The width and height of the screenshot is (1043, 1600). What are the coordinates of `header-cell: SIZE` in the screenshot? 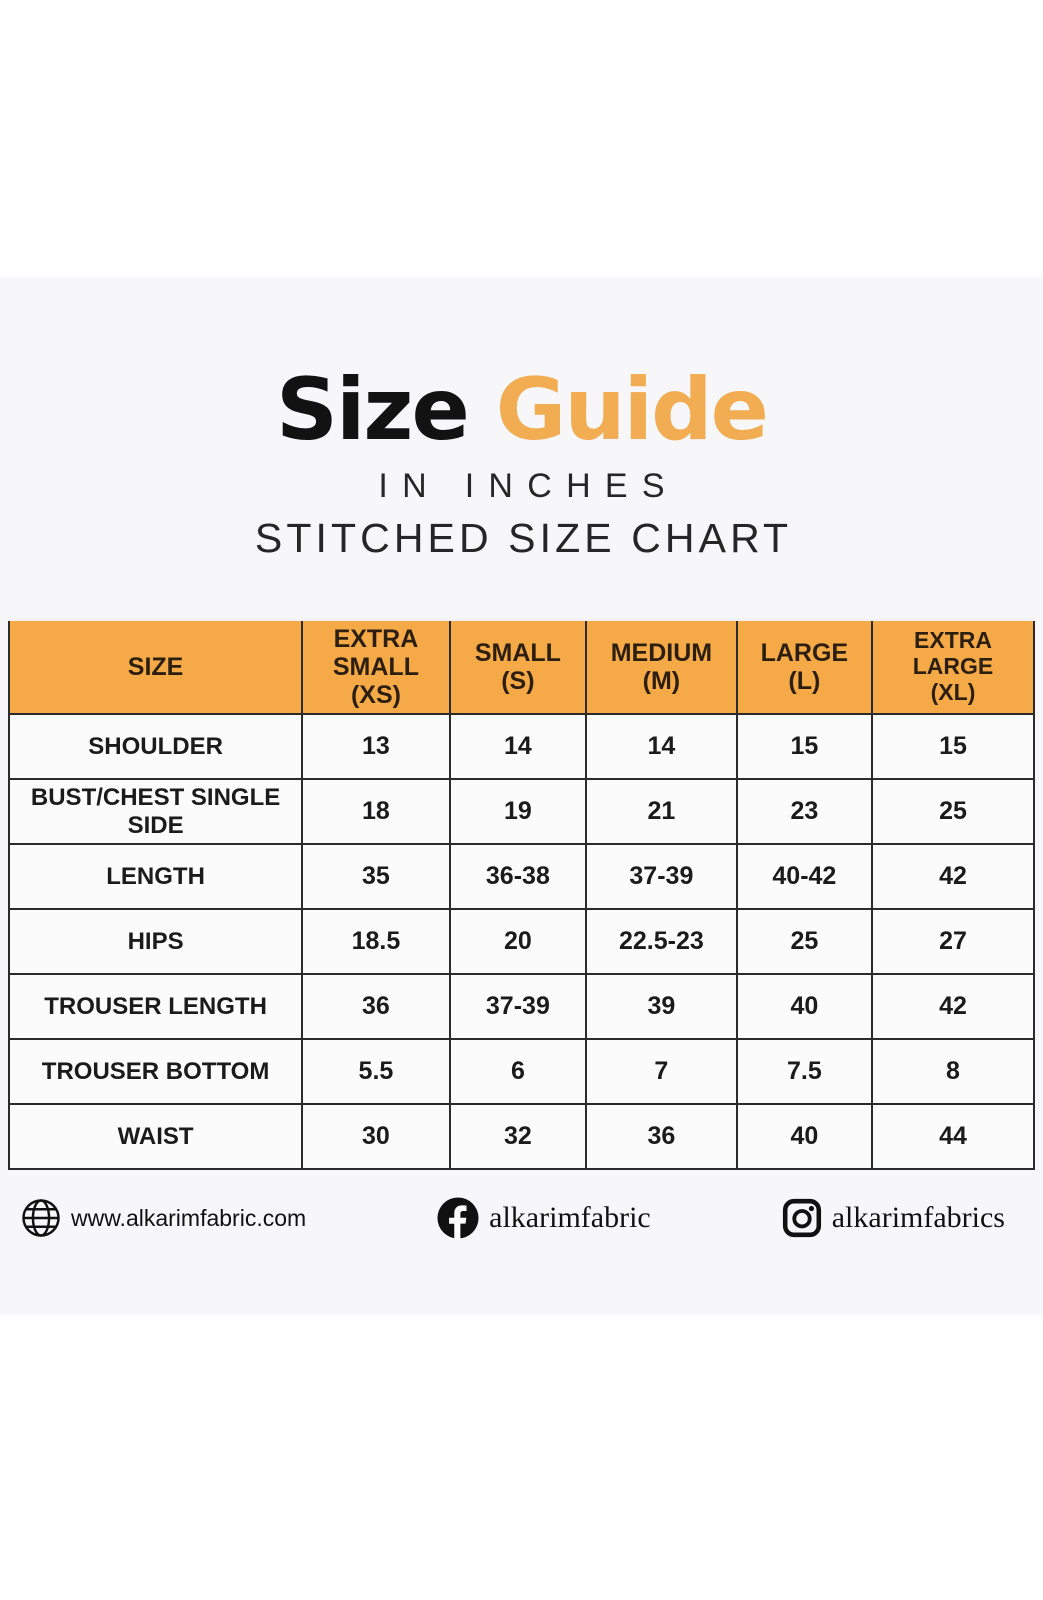 It's located at (155, 666).